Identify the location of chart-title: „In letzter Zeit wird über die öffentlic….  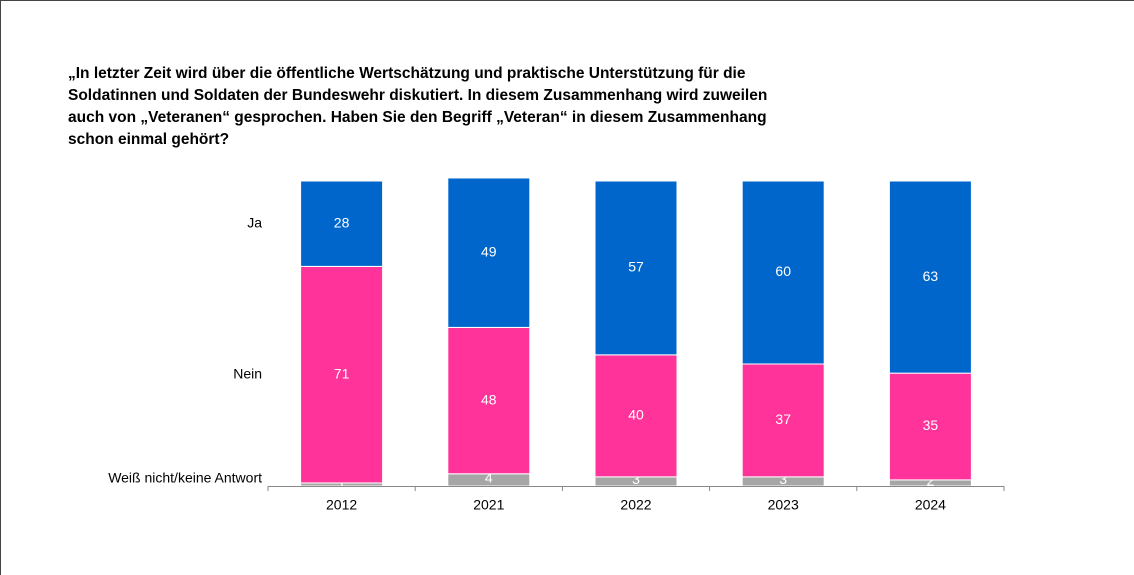
(417, 106).